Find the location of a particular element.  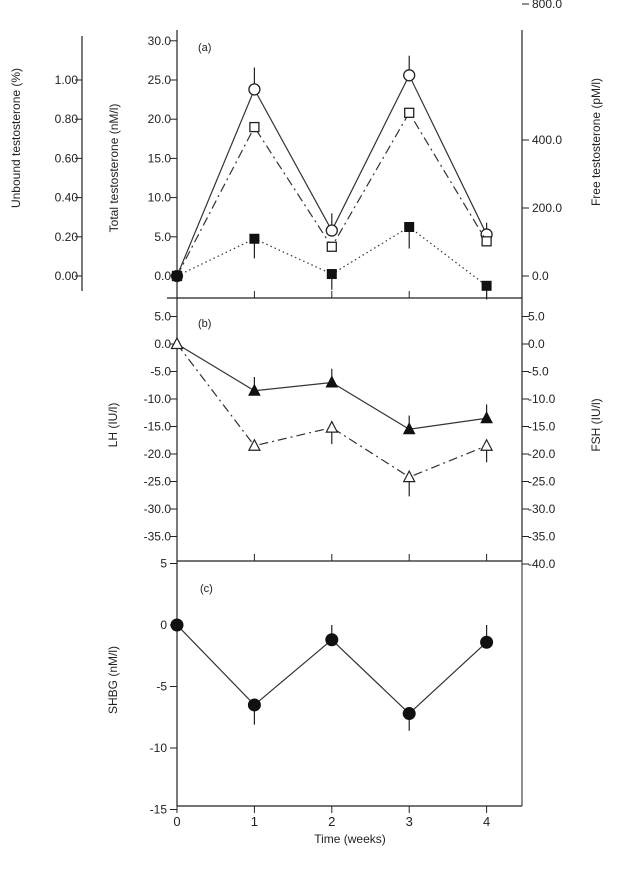

shbg-y-tick-label: 5 is located at coordinates (163, 564).